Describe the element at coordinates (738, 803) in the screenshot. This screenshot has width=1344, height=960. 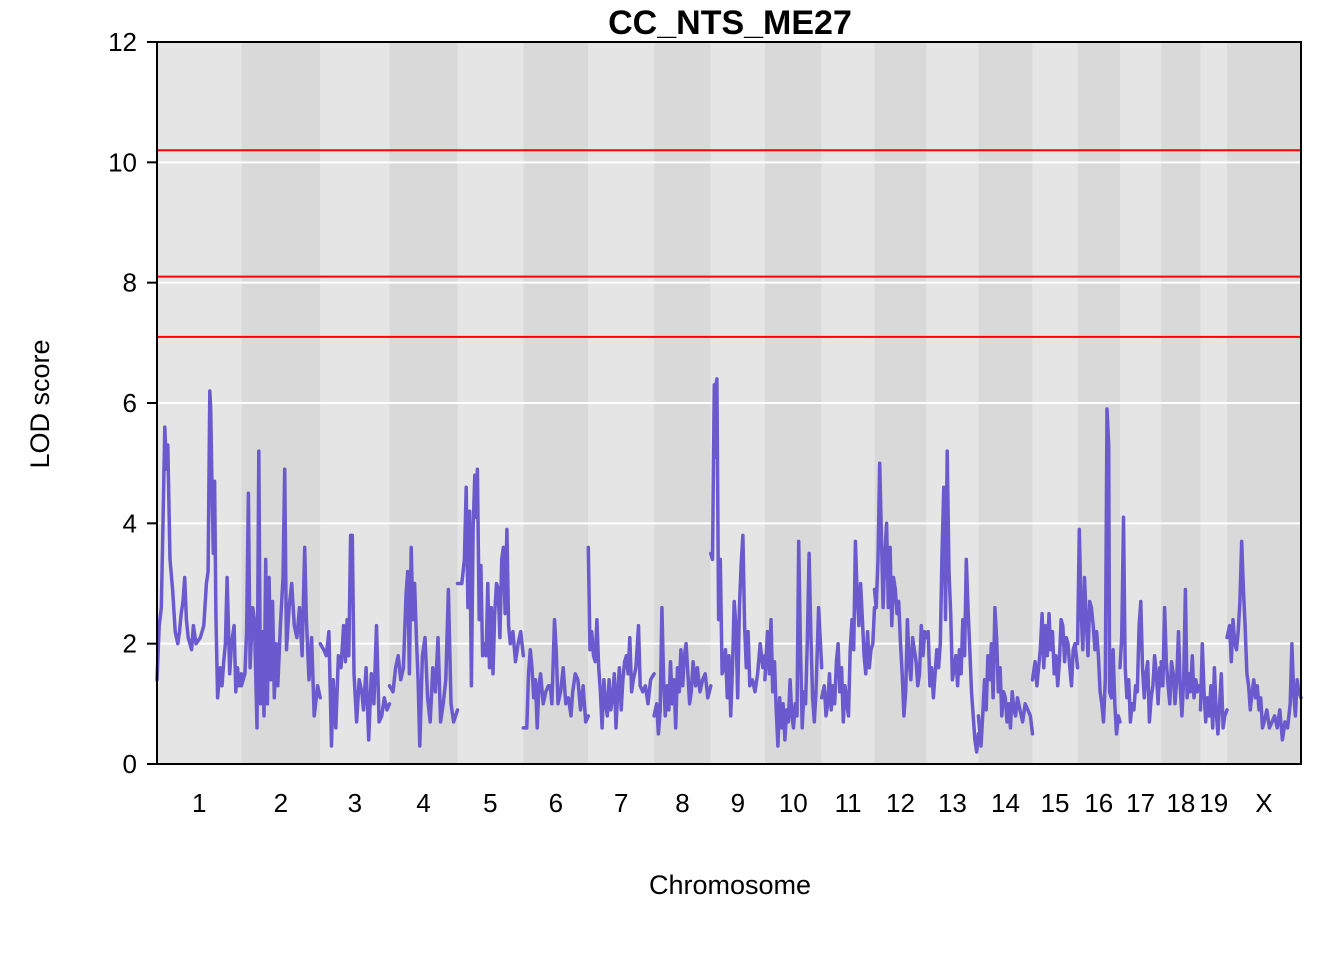
I see `x-tick-label: 9` at that location.